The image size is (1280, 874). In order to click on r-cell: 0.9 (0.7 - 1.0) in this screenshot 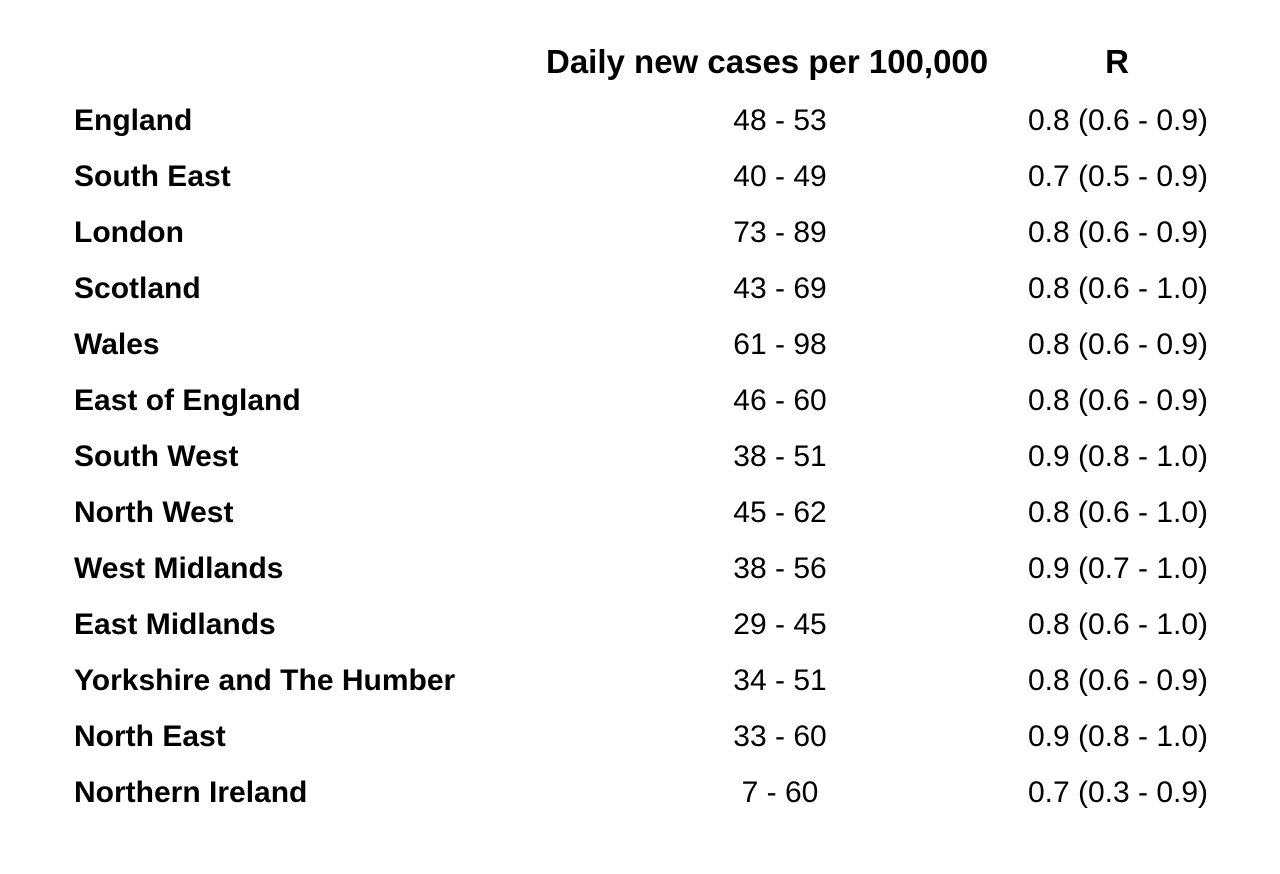, I will do `click(1118, 568)`.